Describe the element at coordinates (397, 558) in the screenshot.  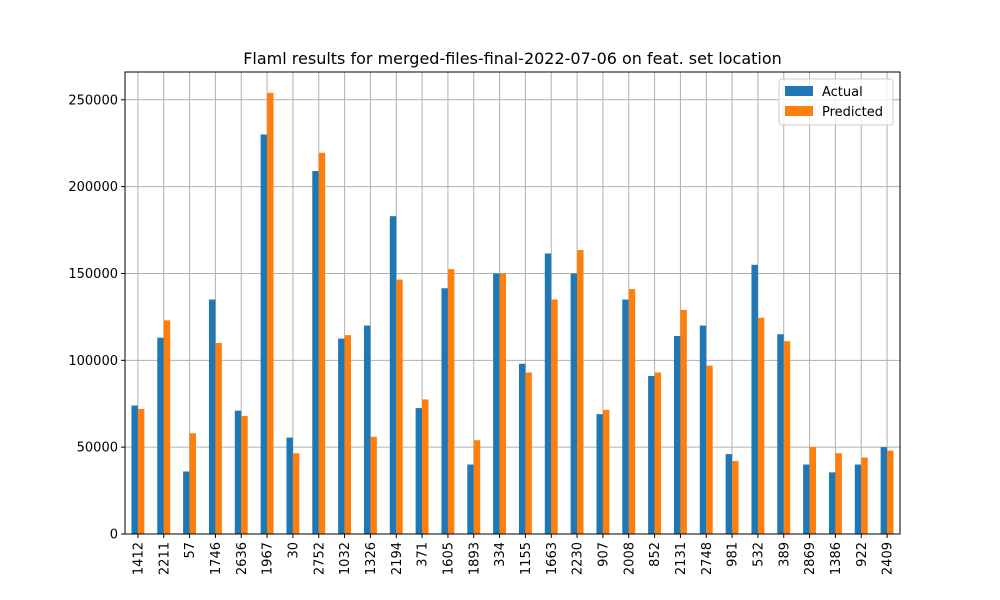
I see `x-tick-label: 2194` at that location.